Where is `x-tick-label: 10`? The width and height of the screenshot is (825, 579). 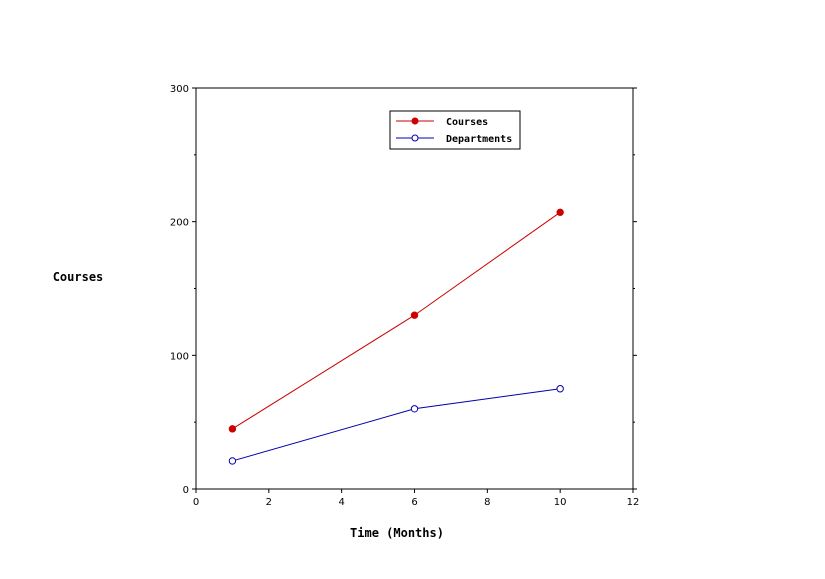 x-tick-label: 10 is located at coordinates (560, 502).